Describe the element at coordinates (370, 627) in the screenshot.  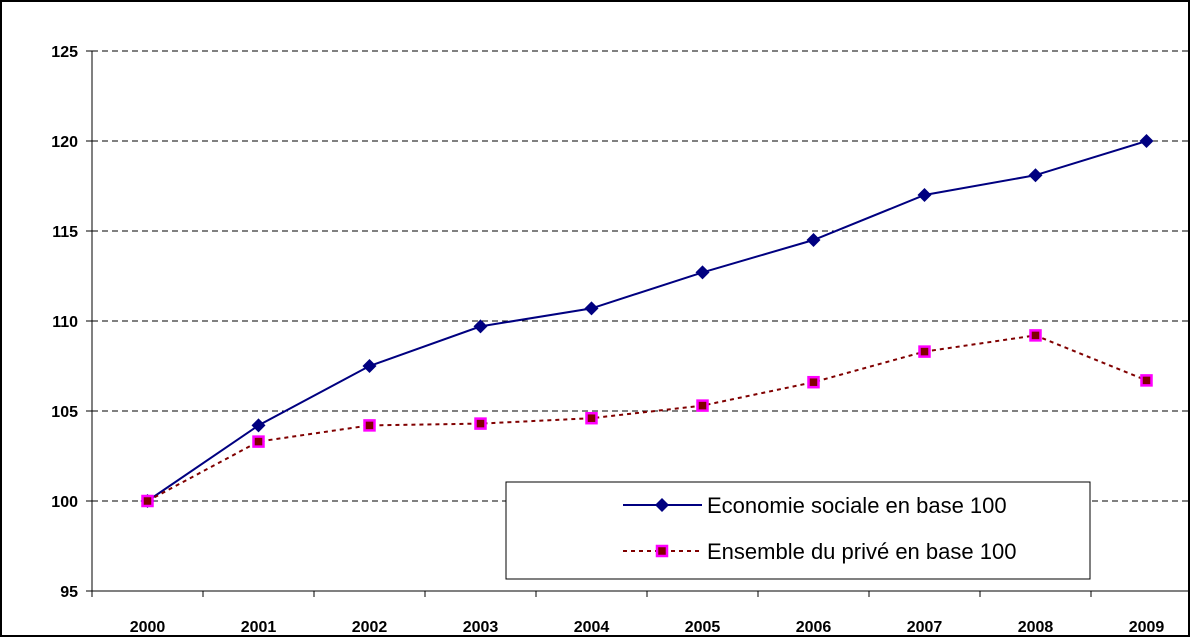
I see `x-tick-label: 2002` at that location.